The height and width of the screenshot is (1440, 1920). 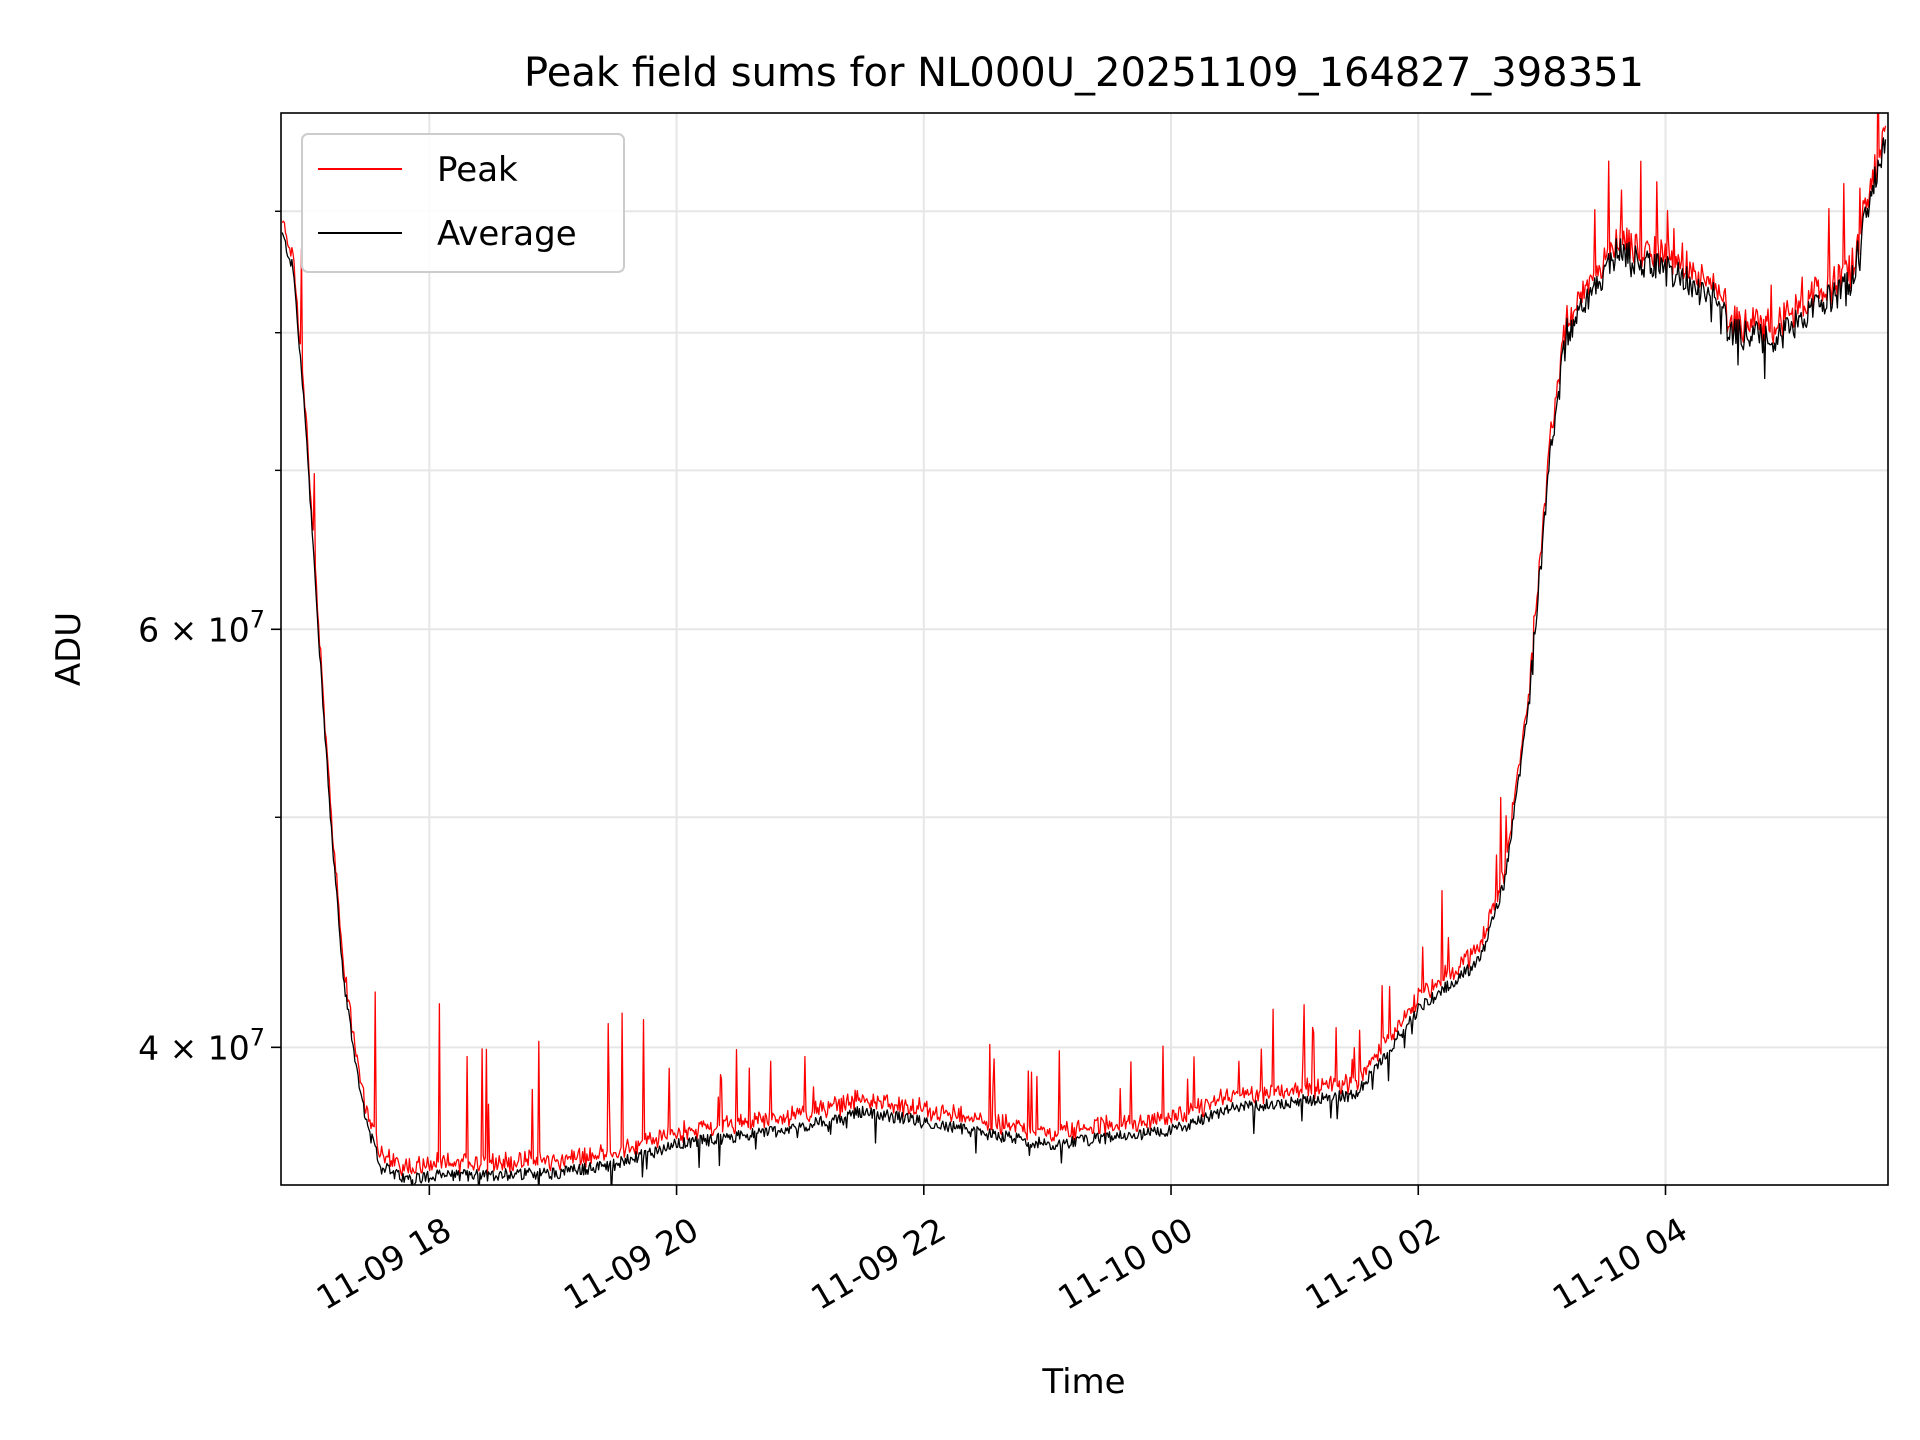 What do you see at coordinates (201, 627) in the screenshot?
I see `y-tick-label: 6 × 107` at bounding box center [201, 627].